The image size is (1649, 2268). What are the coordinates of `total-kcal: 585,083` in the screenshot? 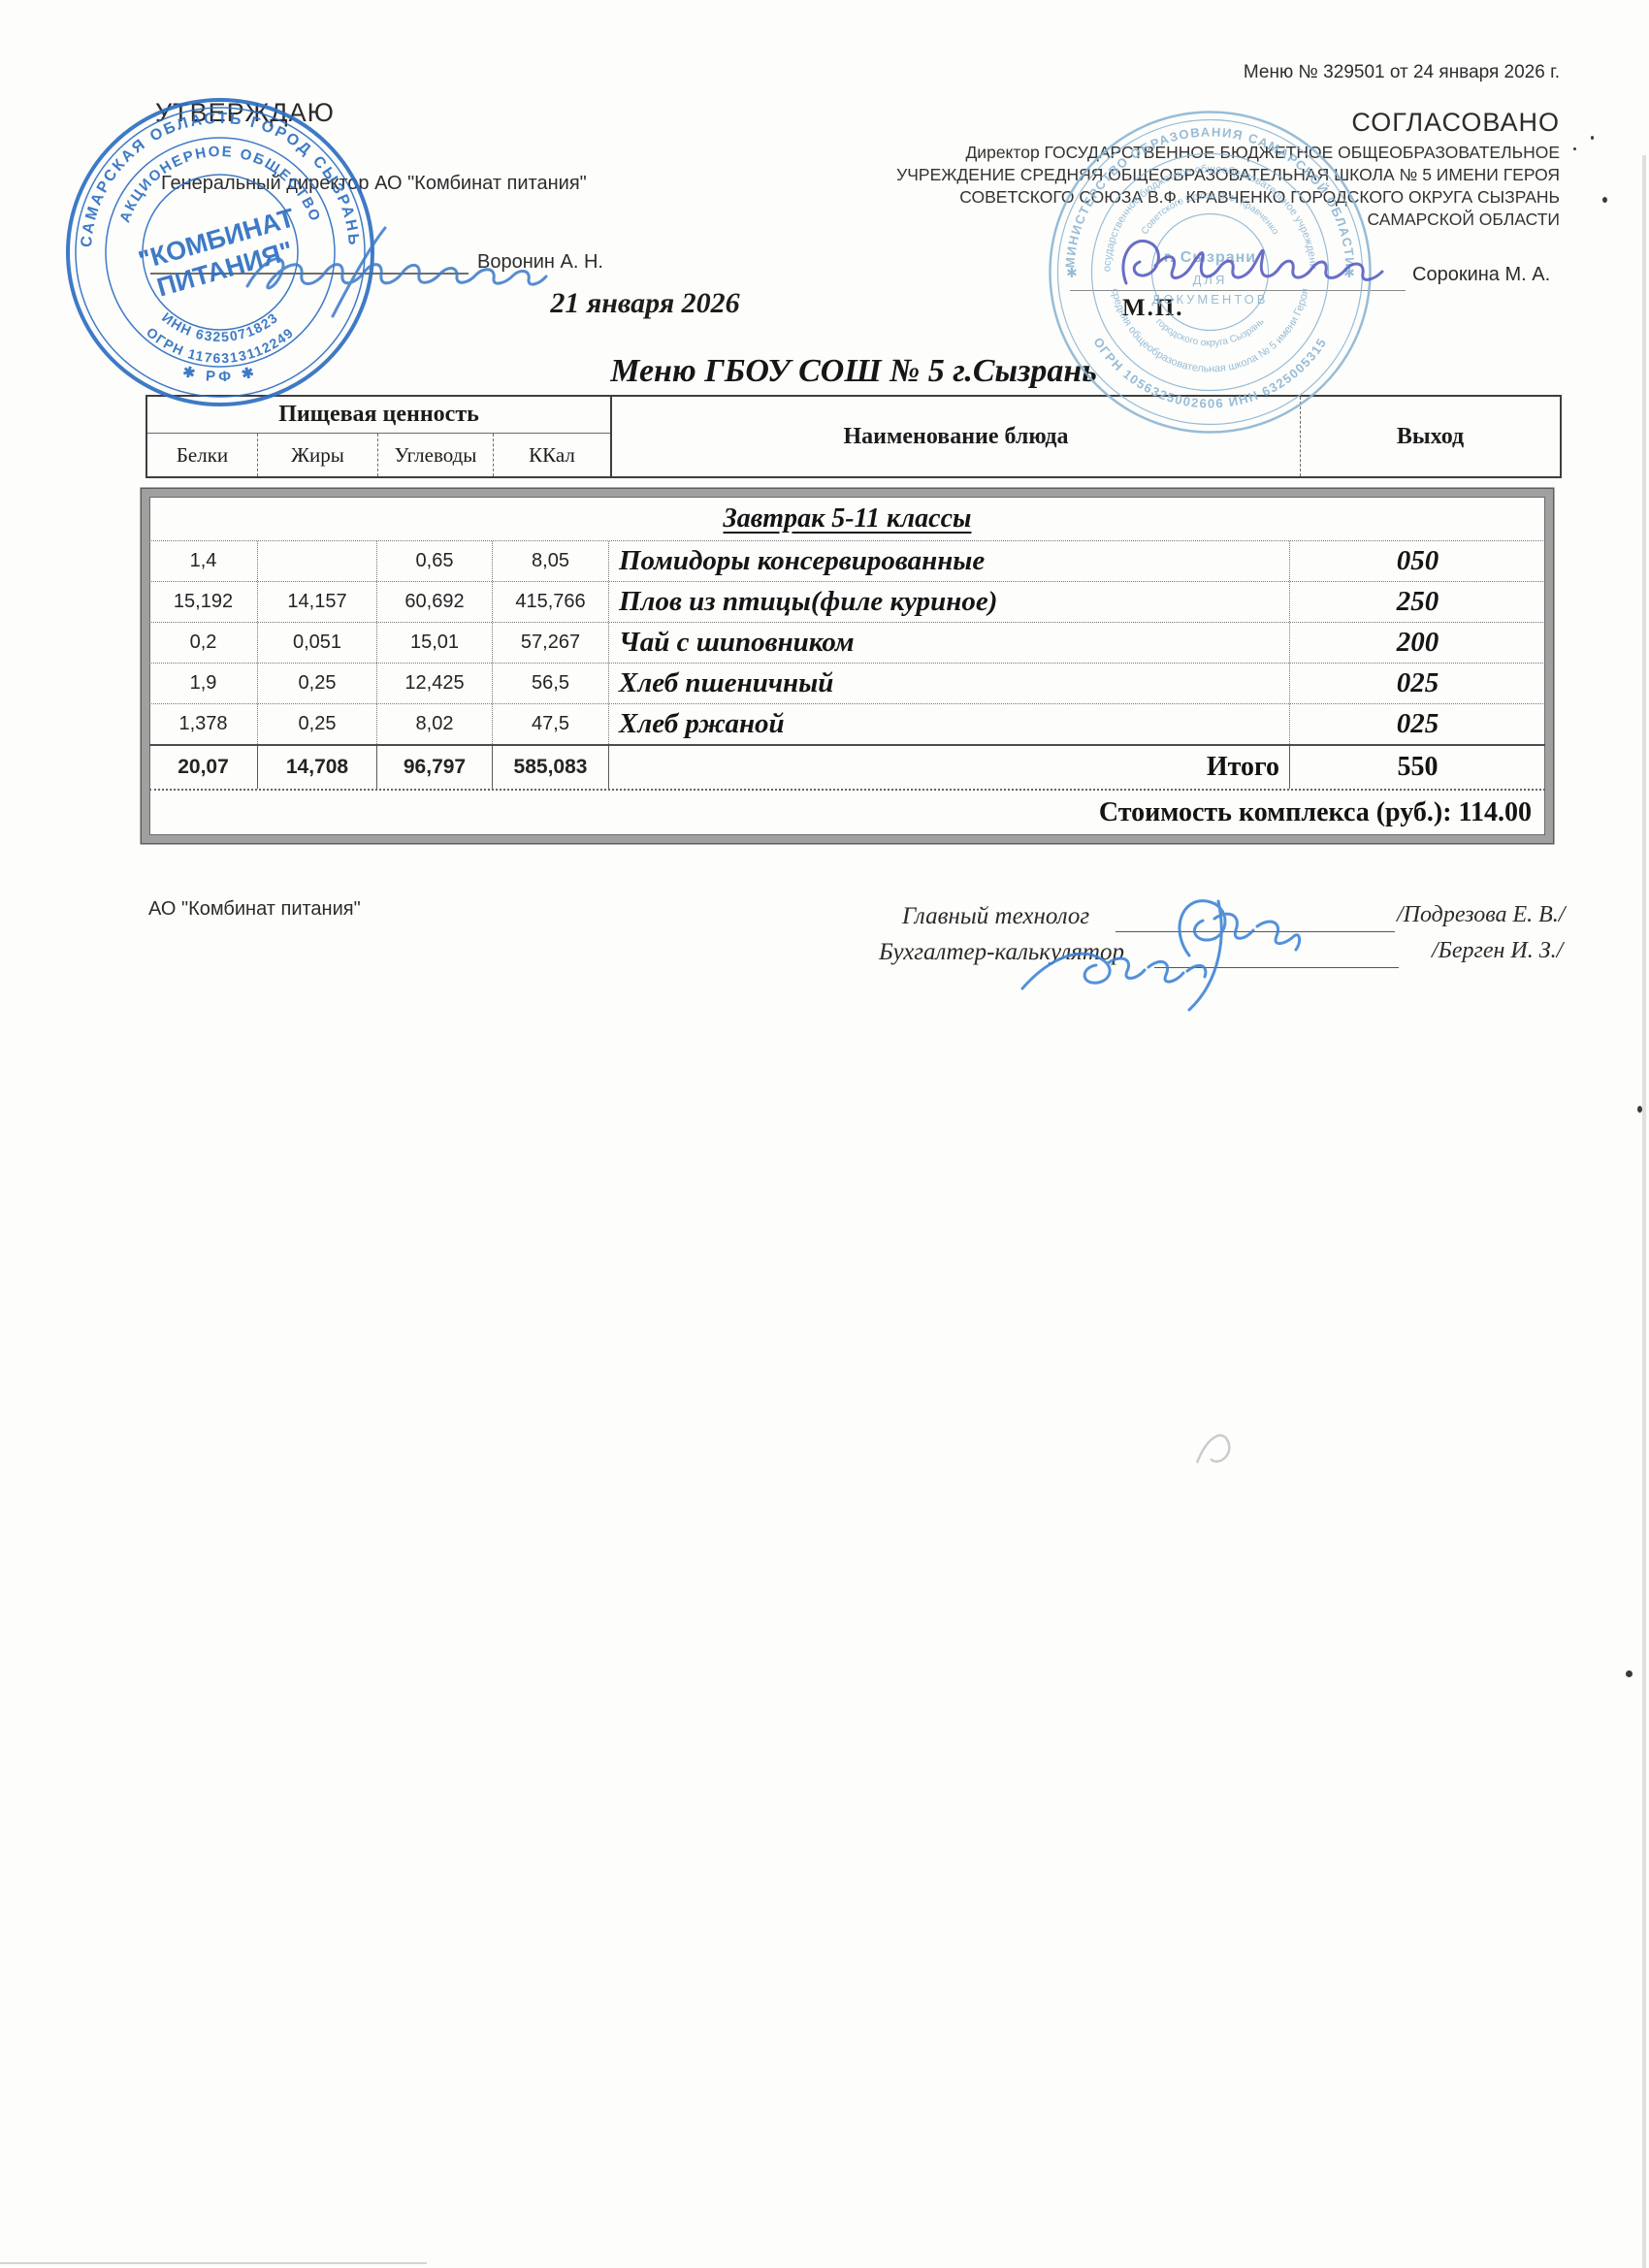 It's located at (550, 767).